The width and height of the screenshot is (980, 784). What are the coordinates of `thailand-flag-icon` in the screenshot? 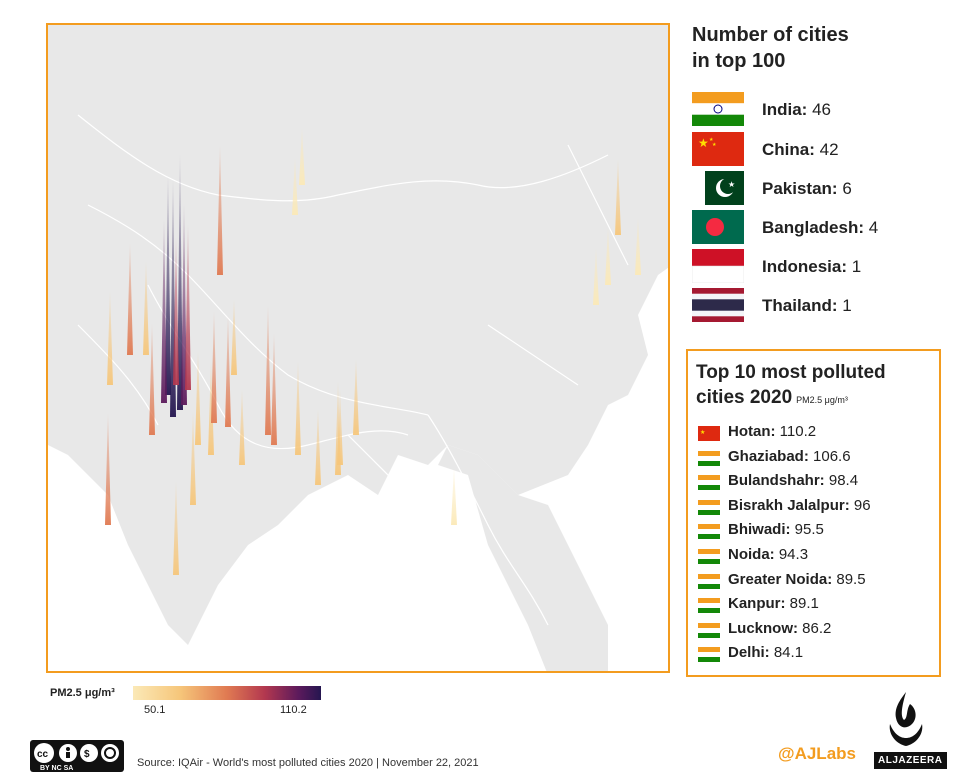 It's located at (718, 305).